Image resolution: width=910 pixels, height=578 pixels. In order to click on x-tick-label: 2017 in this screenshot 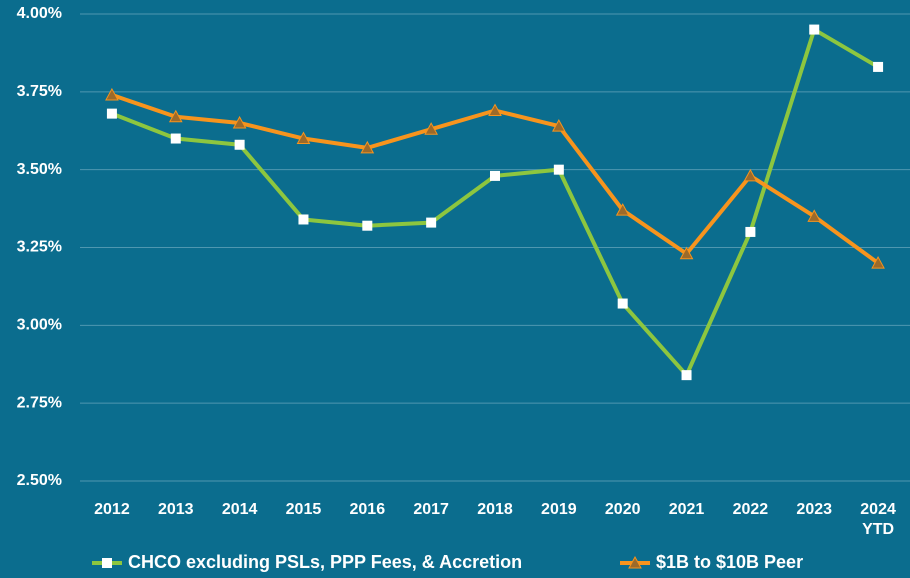, I will do `click(431, 509)`.